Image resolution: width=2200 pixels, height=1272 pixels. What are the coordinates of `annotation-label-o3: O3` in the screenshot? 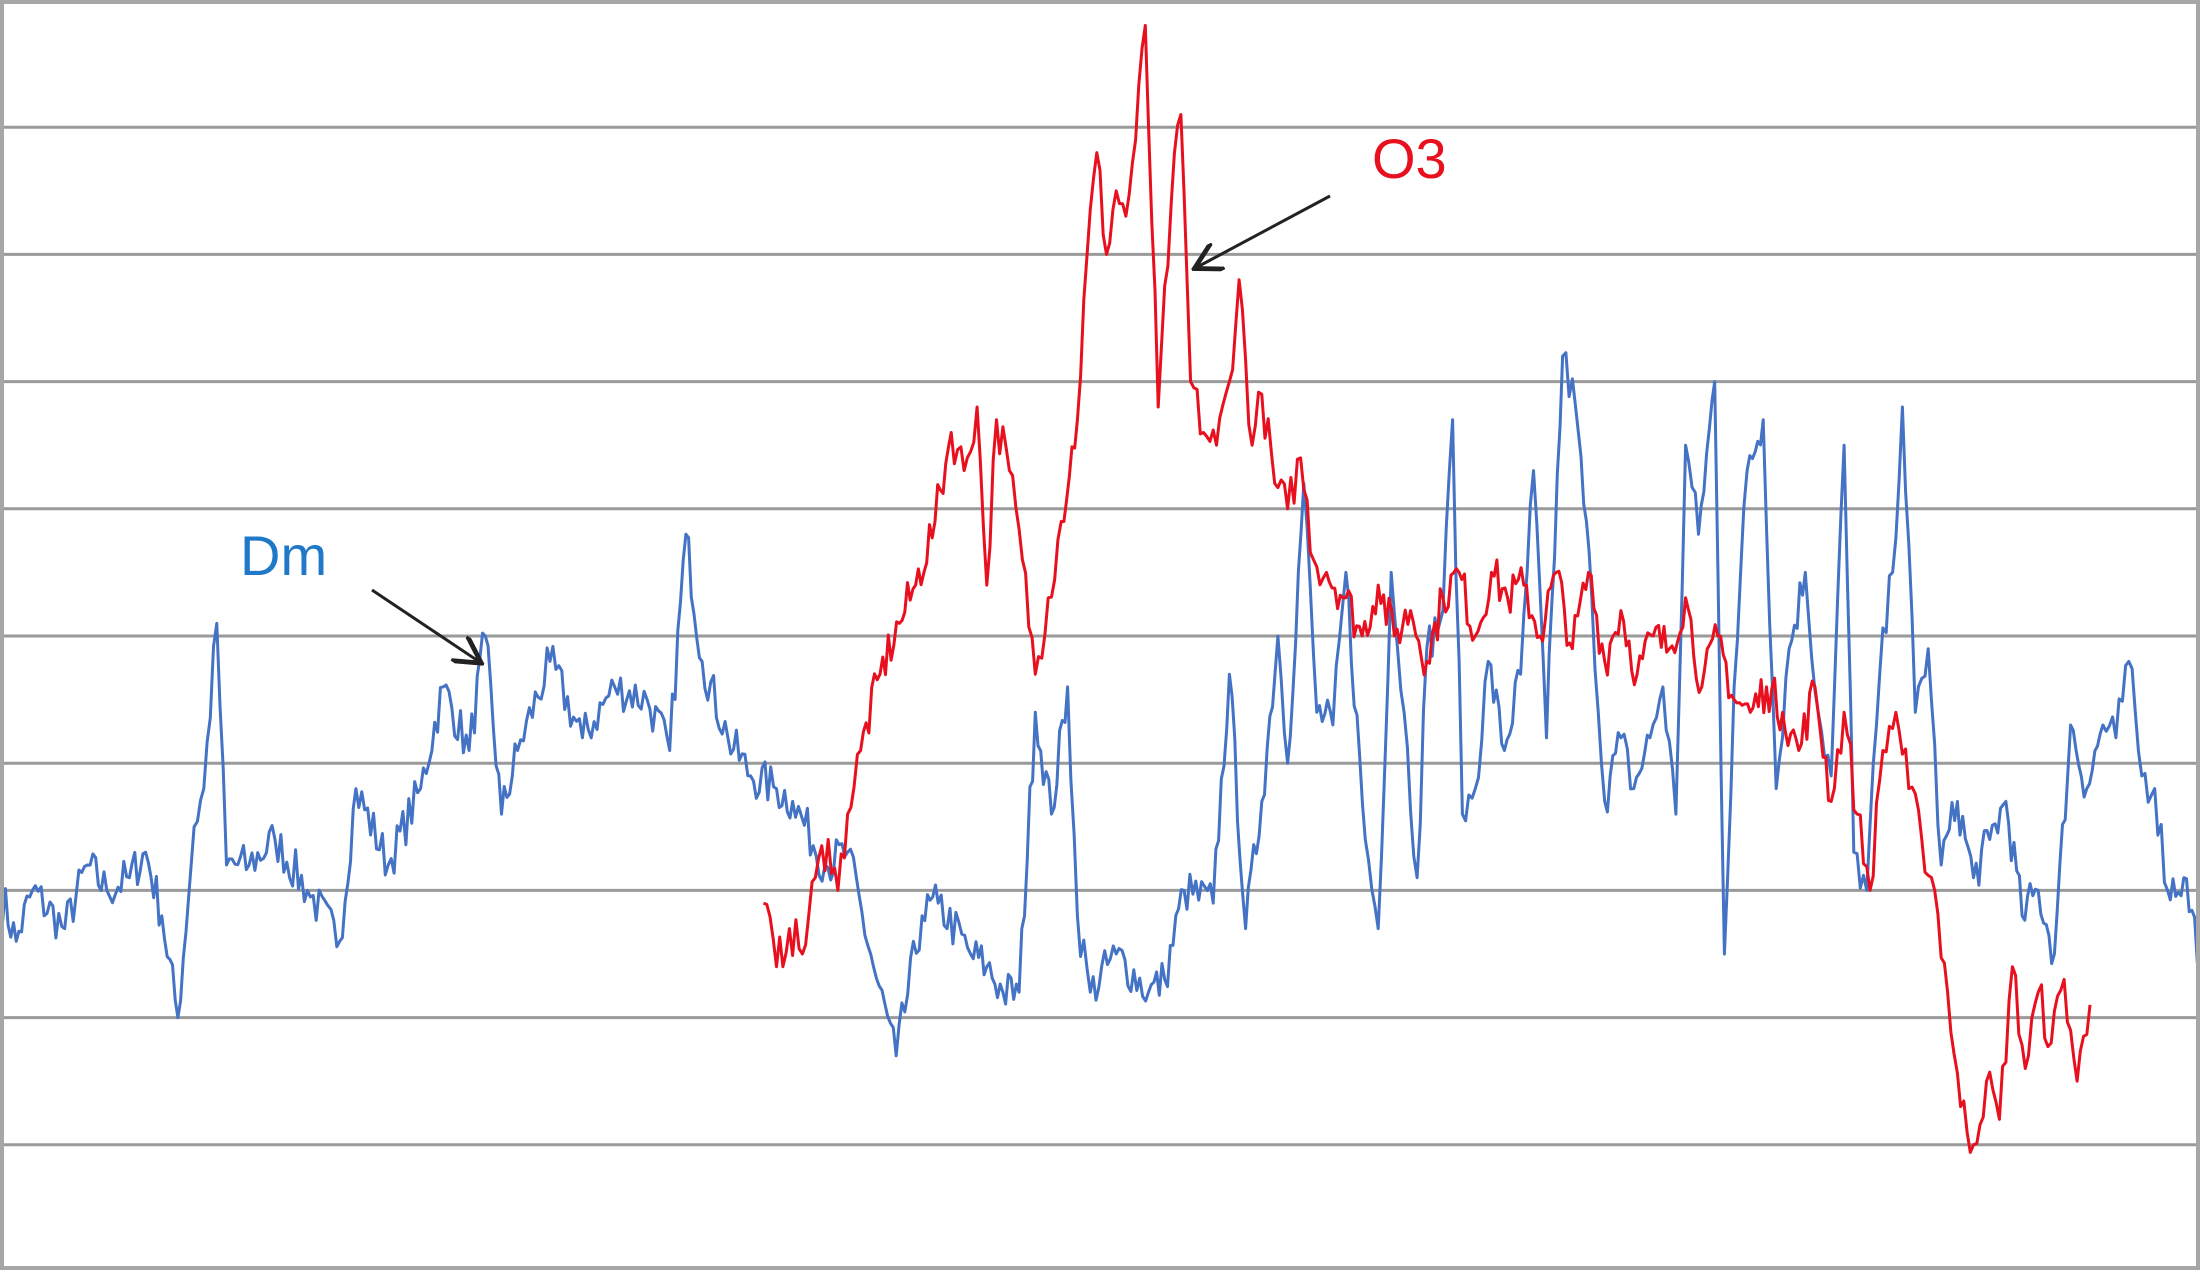 It's located at (1409, 158).